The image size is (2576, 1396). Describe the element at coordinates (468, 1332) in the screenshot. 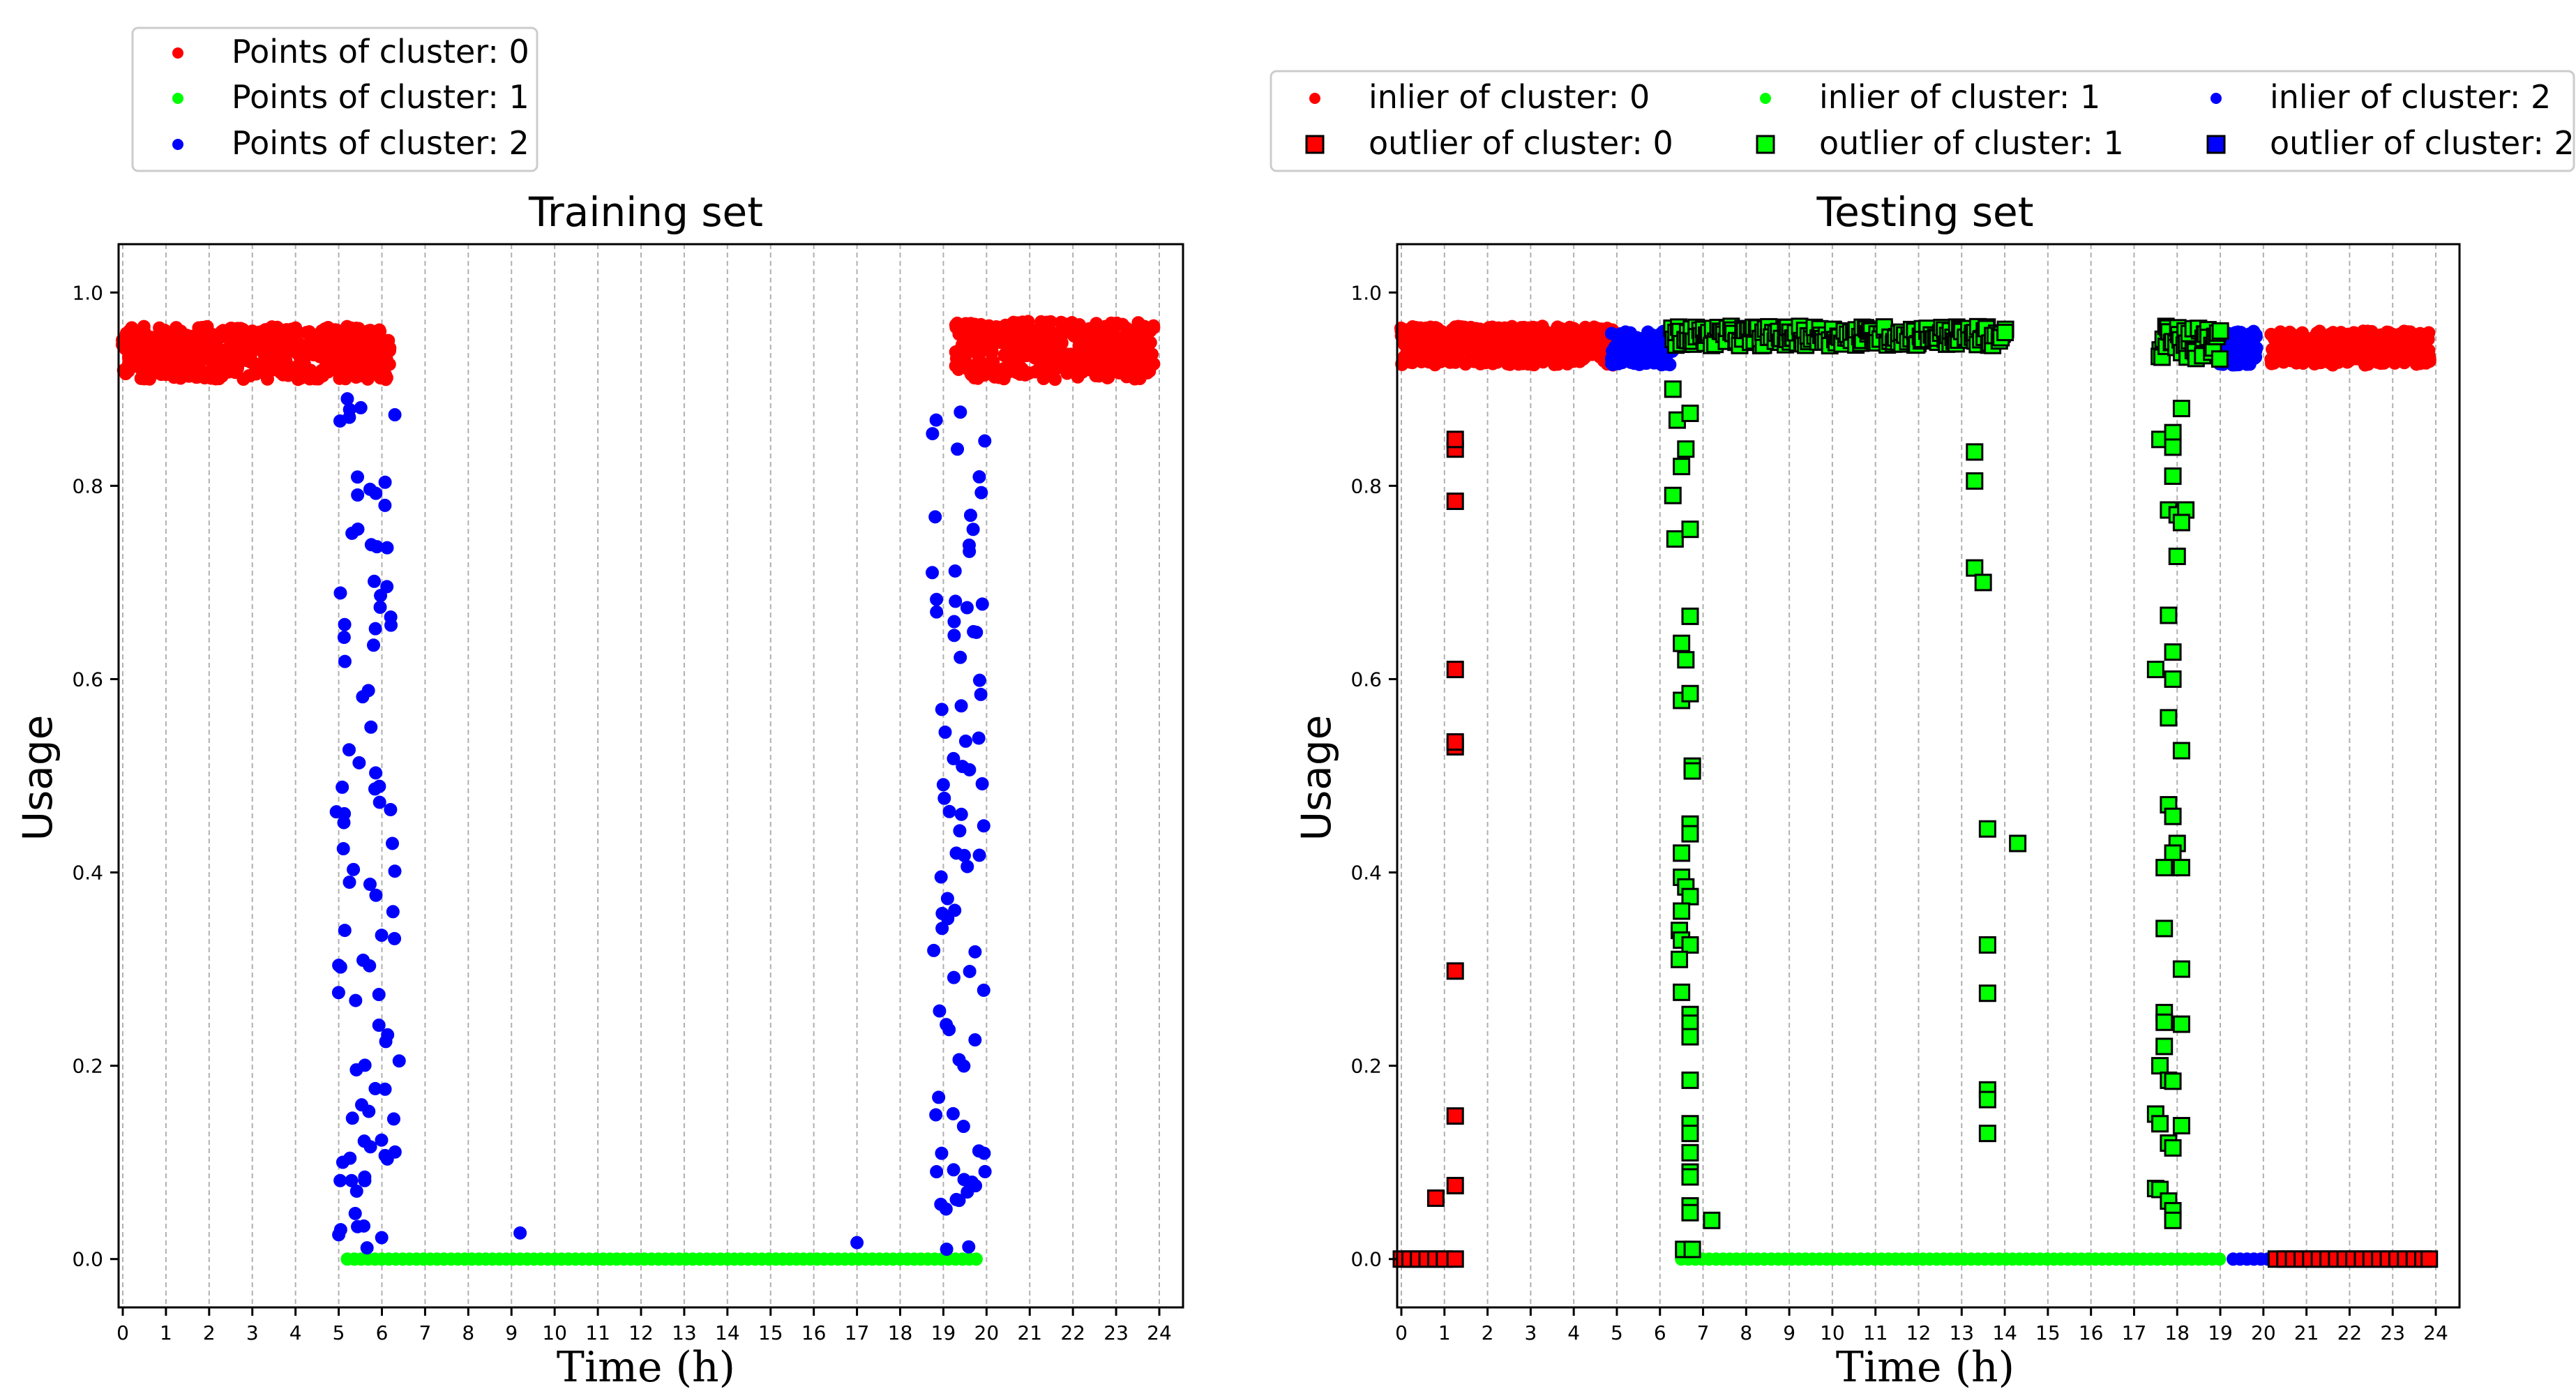

I see `training-x-tick-label: 8` at that location.